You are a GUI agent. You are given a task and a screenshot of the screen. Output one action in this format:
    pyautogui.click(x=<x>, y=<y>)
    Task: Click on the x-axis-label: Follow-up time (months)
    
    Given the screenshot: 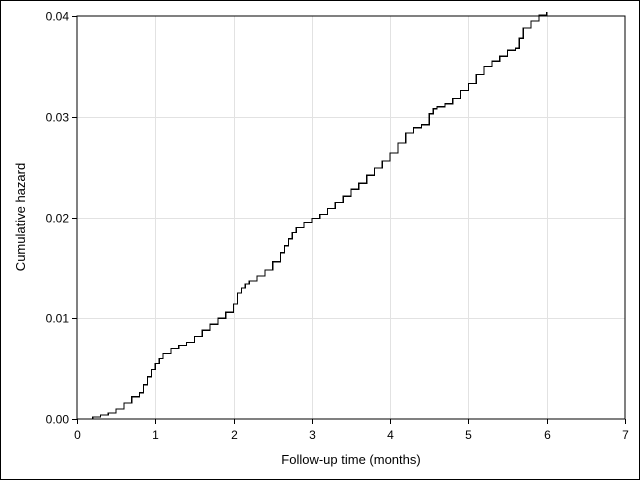 What is the action you would take?
    pyautogui.click(x=350, y=459)
    